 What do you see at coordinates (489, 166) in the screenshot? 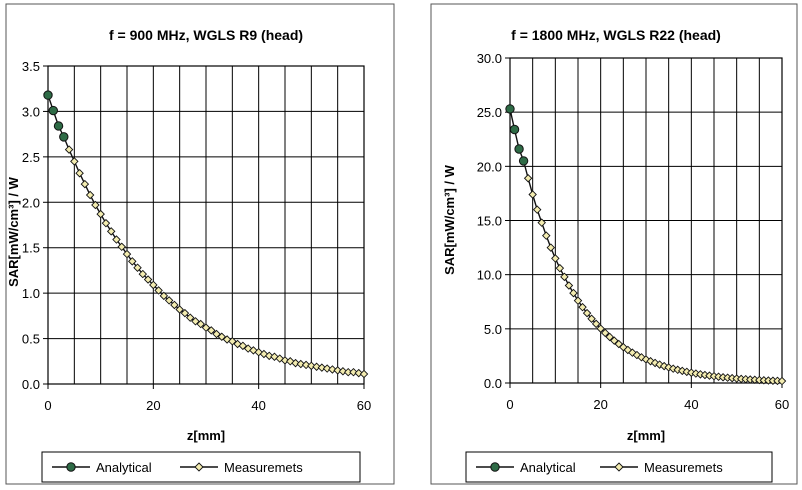
I see `y-tick-label: 20.0` at bounding box center [489, 166].